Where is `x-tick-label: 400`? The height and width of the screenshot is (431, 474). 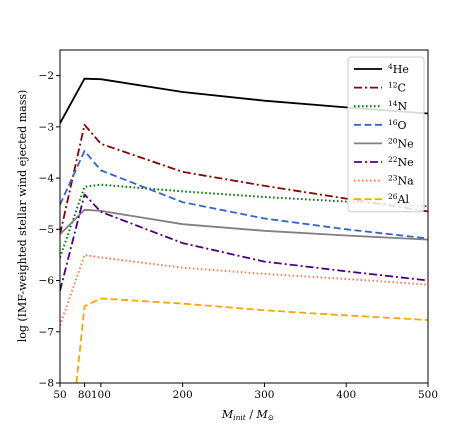
x-tick-label: 400 is located at coordinates (346, 395).